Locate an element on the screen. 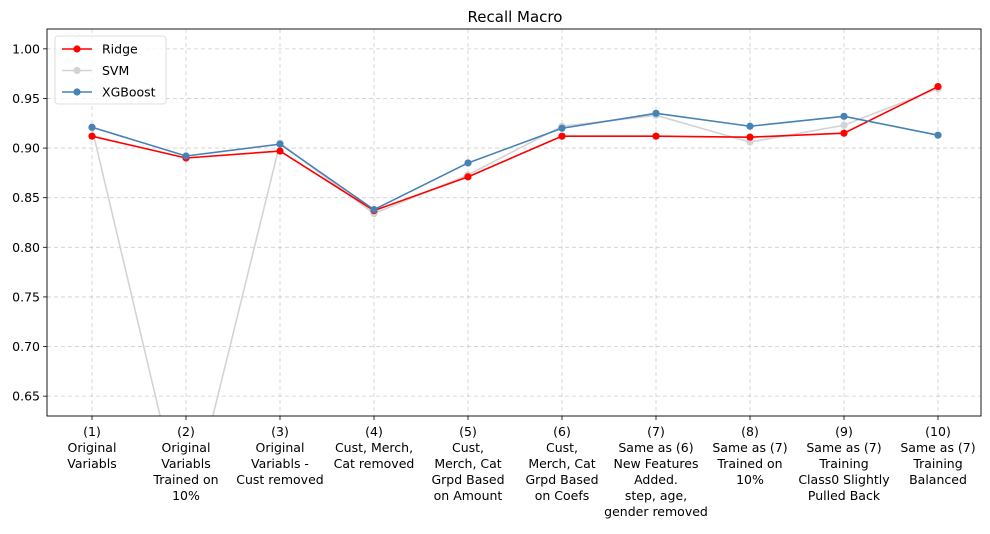 This screenshot has width=990, height=534. y-tick-label: 0.95 is located at coordinates (26, 98).